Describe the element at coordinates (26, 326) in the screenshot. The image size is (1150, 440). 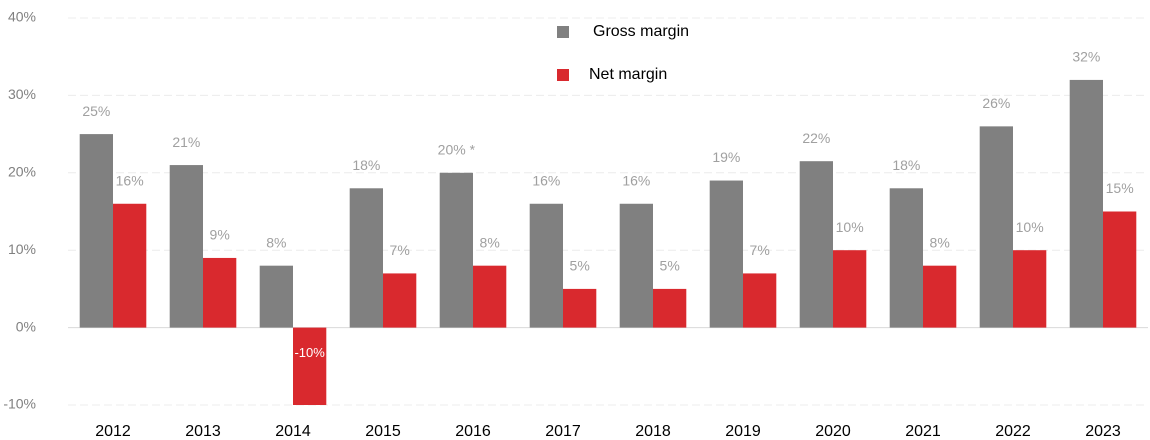
I see `y-tick-label: 0%` at that location.